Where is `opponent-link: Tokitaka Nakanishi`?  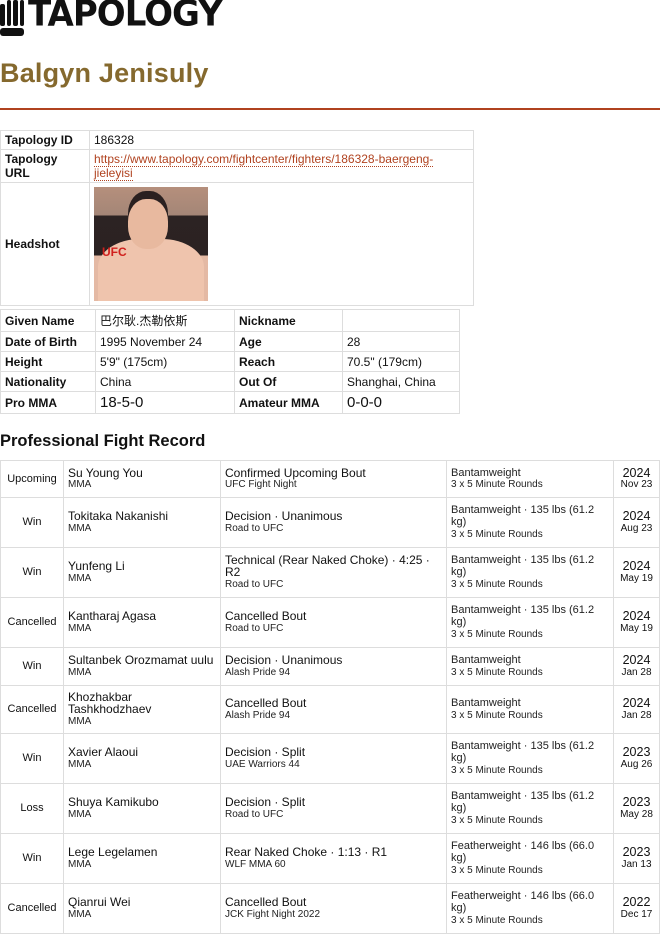
opponent-link: Tokitaka Nakanishi is located at coordinates (118, 516).